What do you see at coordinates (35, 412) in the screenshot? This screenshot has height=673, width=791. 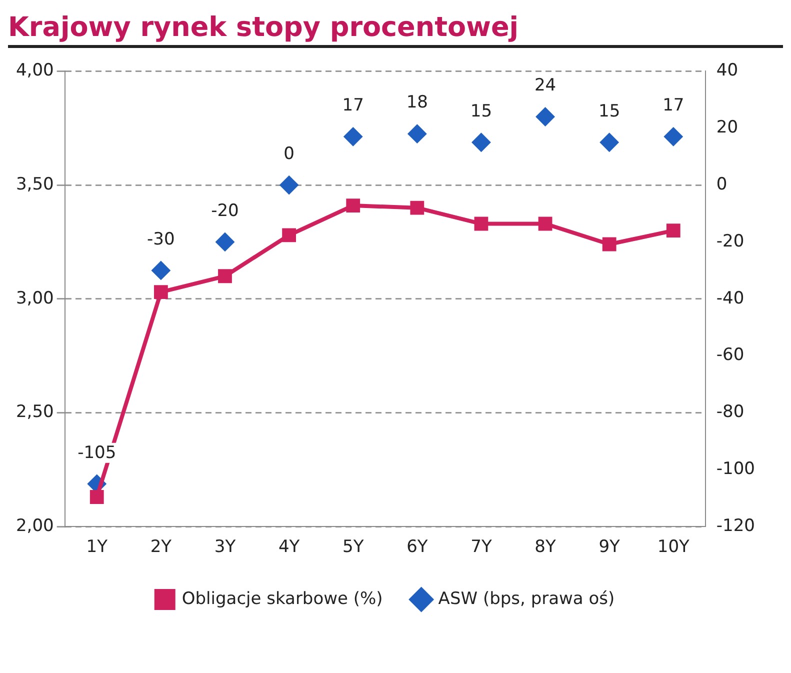 I see `y-tick-label: 2,50` at bounding box center [35, 412].